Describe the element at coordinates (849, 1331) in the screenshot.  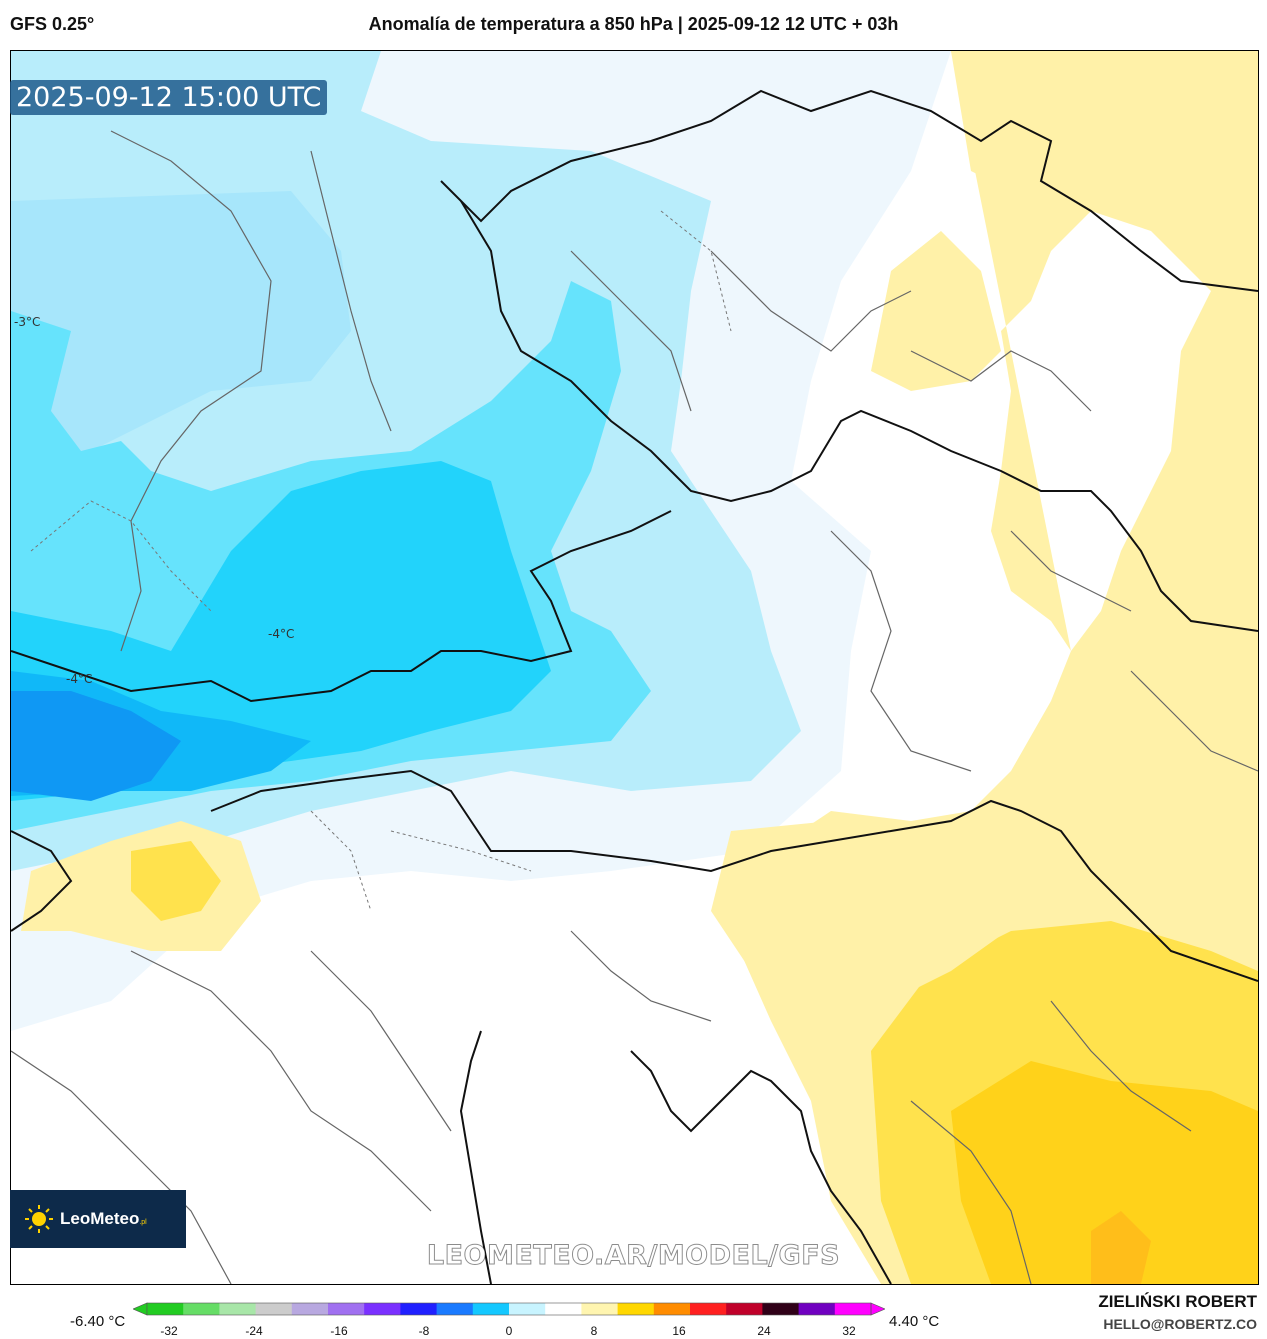
I see `colorbar-tick-label: 32` at that location.